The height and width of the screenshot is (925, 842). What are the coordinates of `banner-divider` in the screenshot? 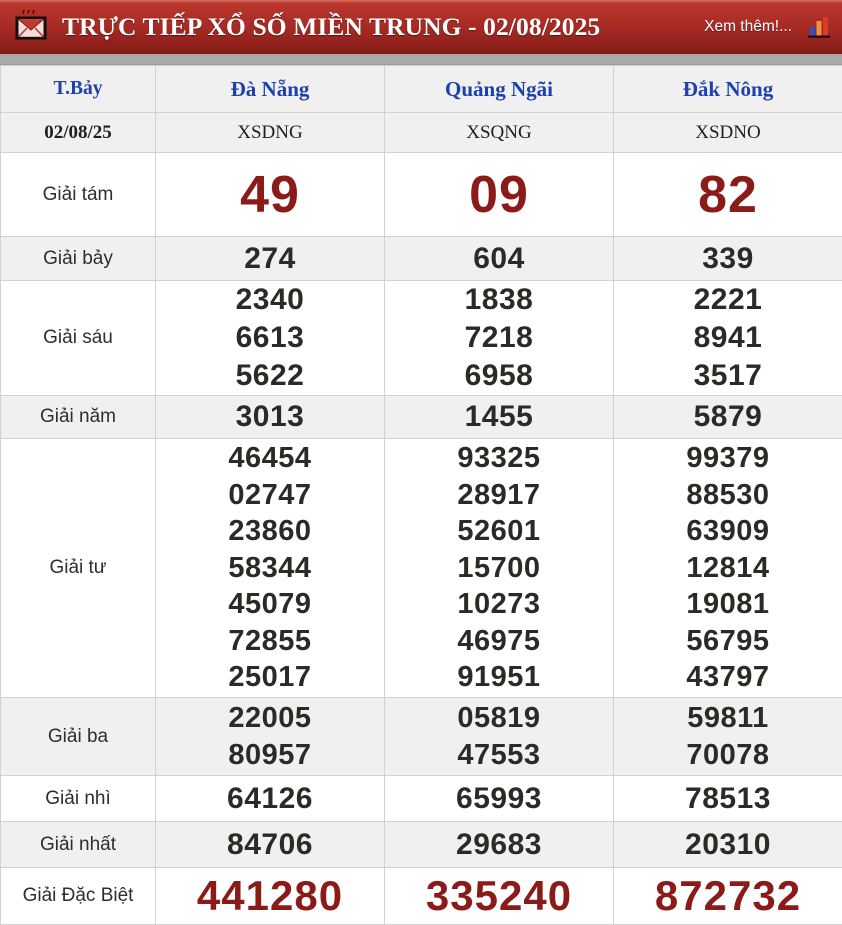 It's located at (421, 59).